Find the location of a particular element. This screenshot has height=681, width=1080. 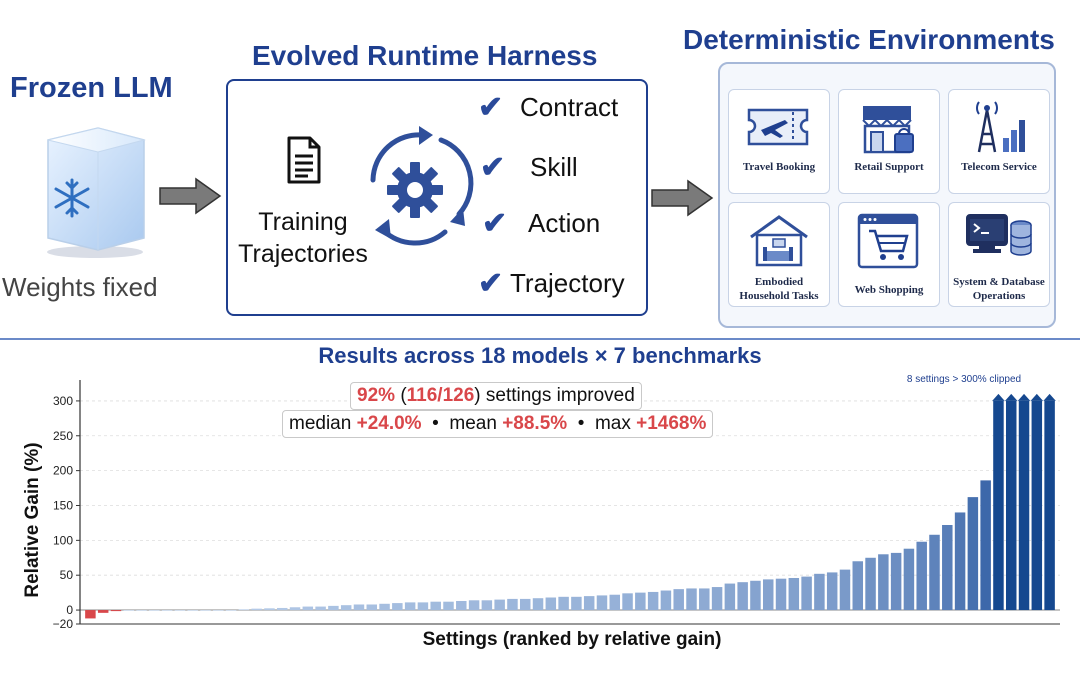

environments-title: Deterministic Environments is located at coordinates (869, 39).